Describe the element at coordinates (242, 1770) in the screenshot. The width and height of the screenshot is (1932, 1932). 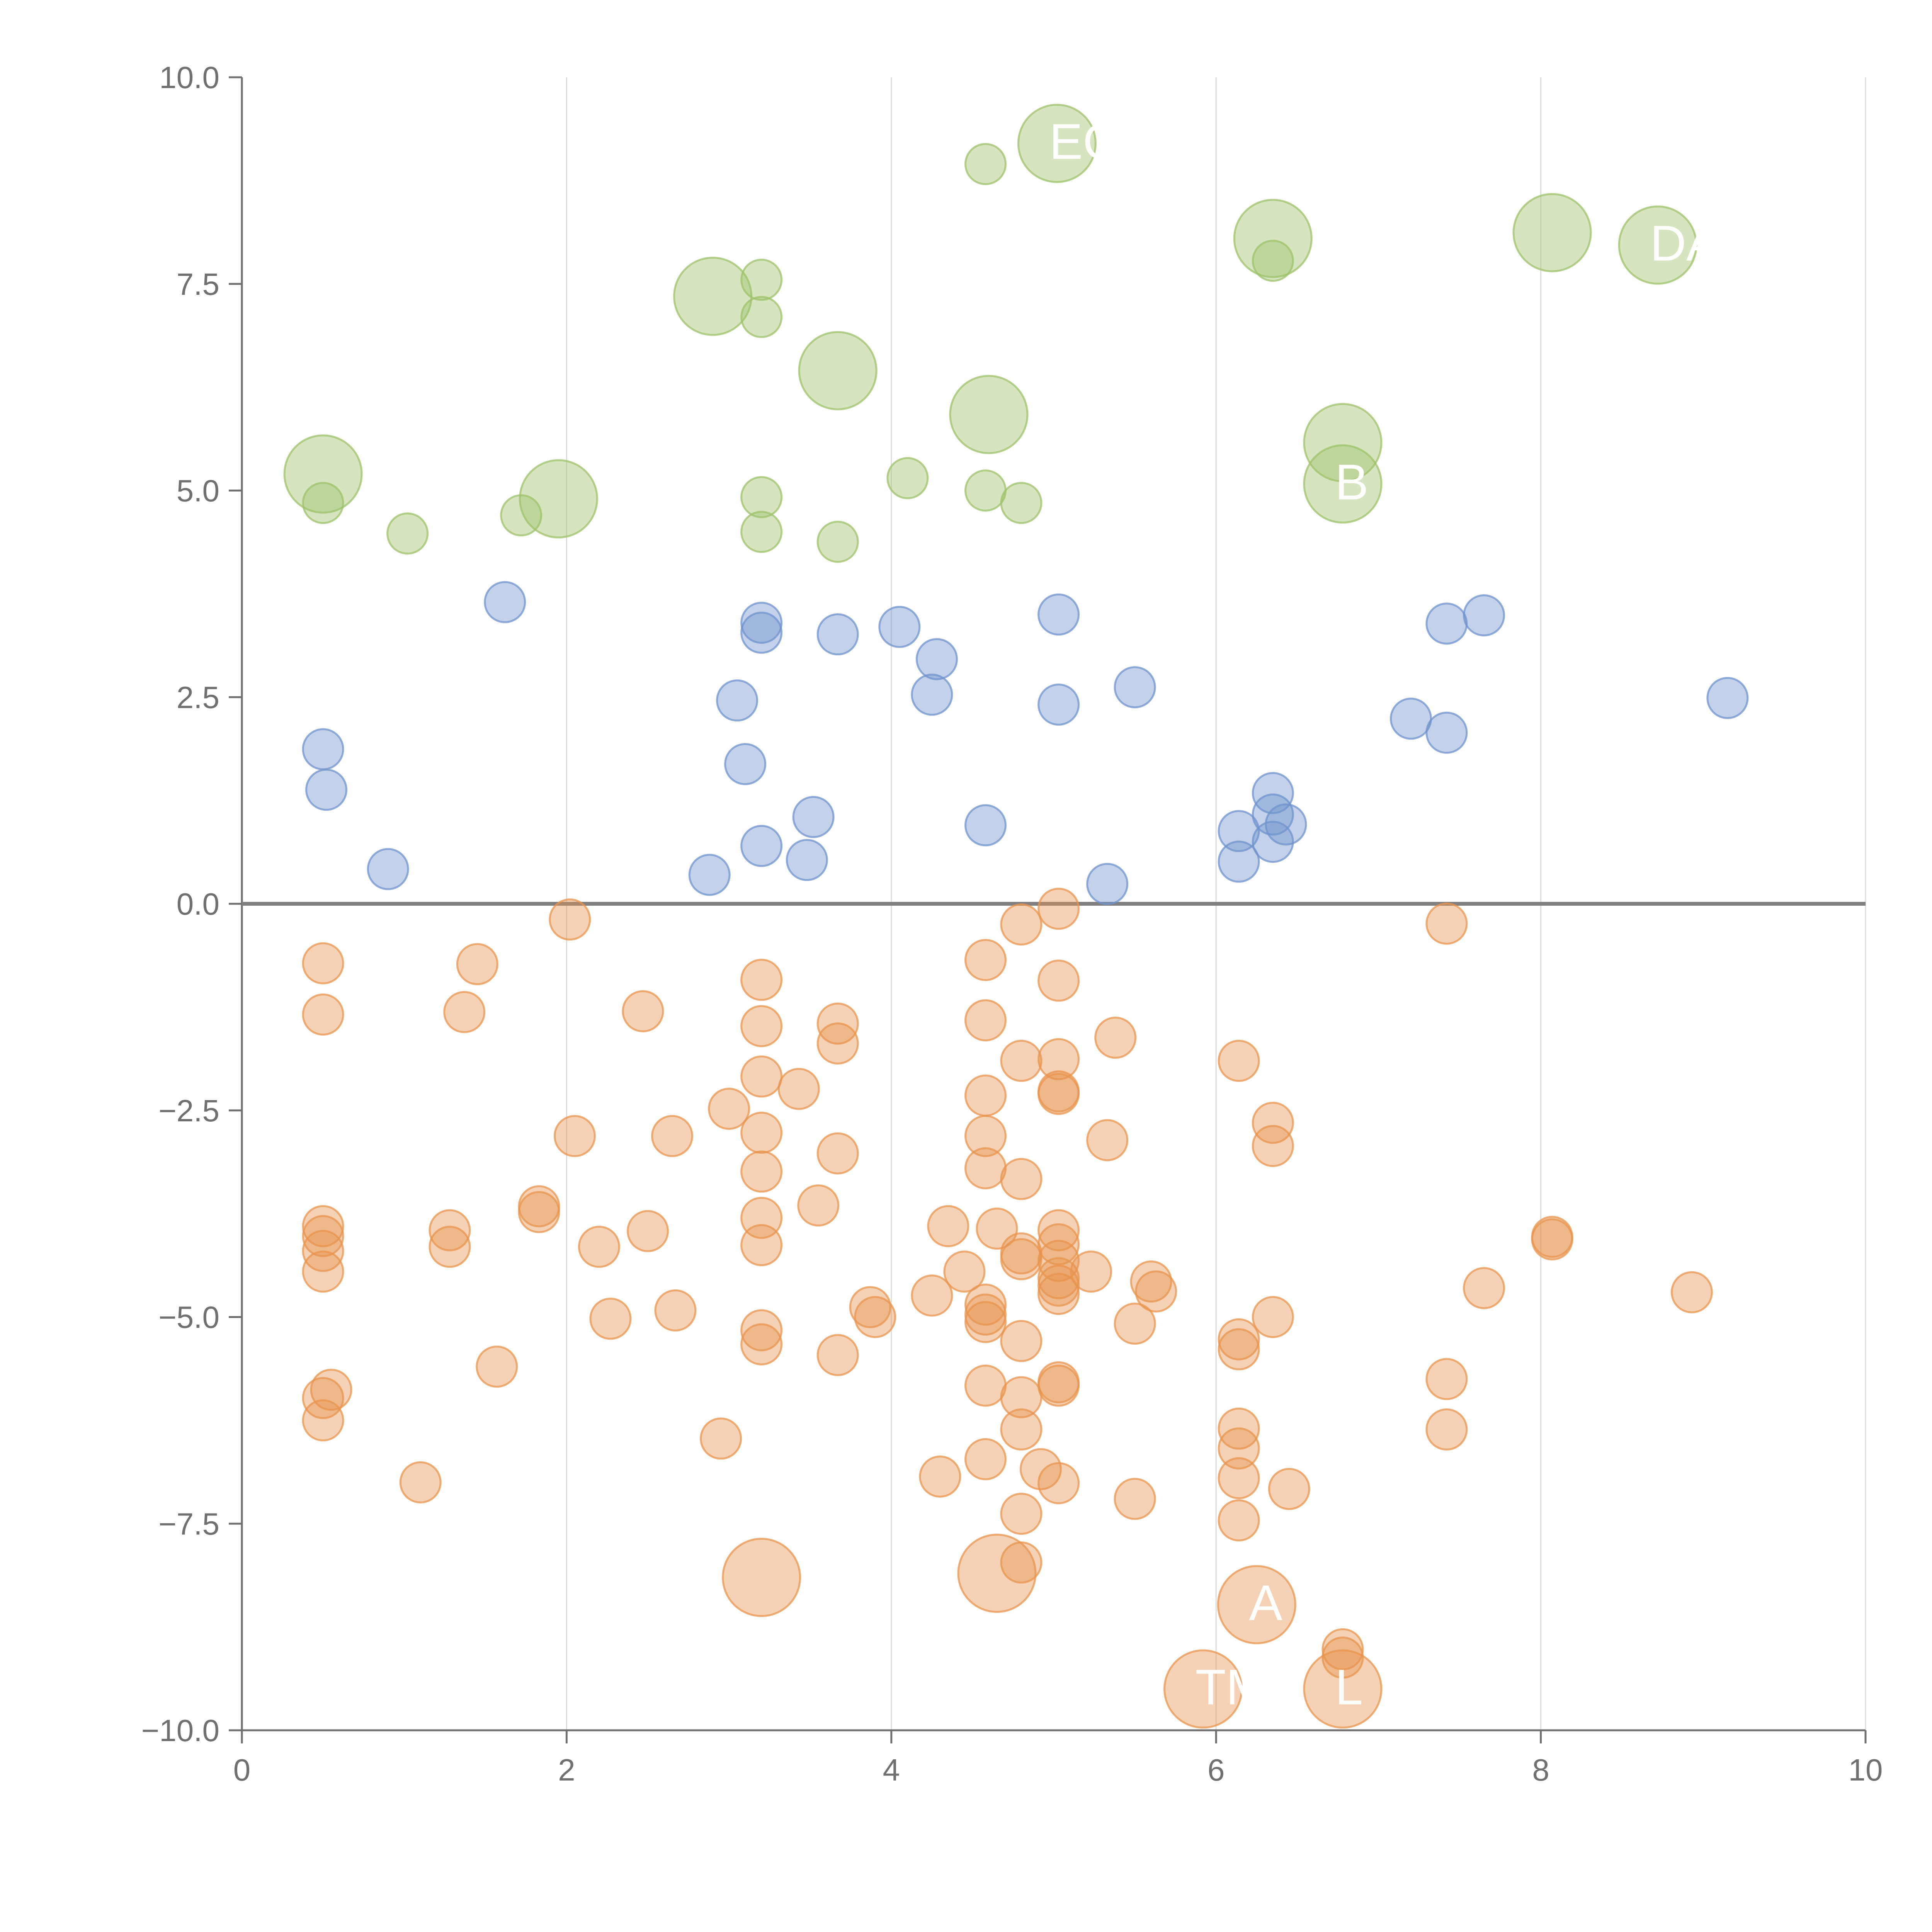
I see `x-tick-label: 0` at that location.